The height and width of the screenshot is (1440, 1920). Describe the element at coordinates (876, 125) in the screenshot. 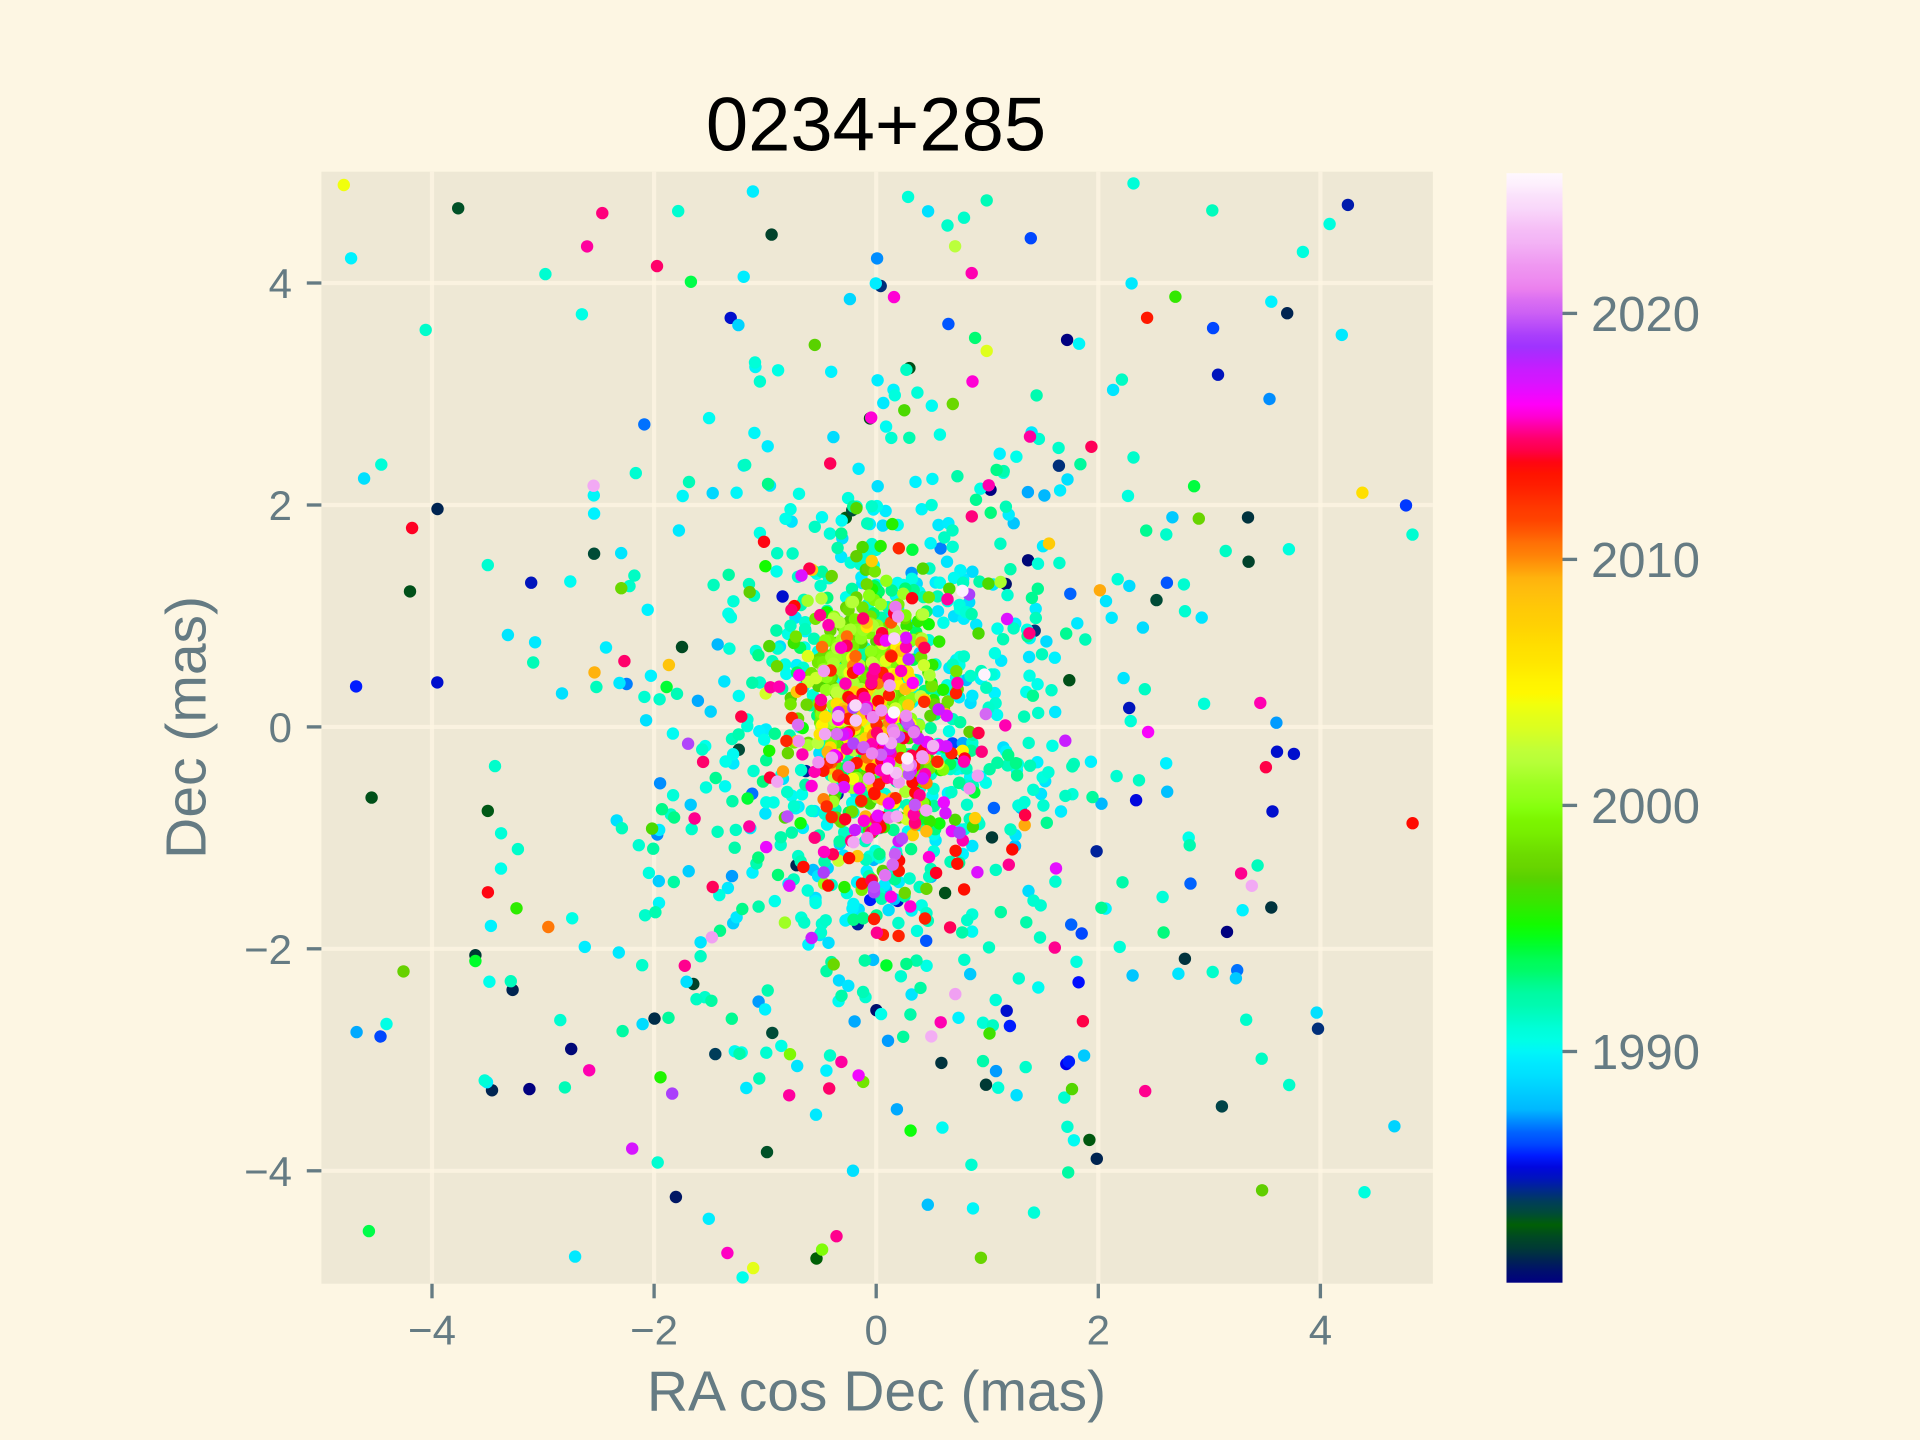

I see `svg-text: 0234+285` at that location.